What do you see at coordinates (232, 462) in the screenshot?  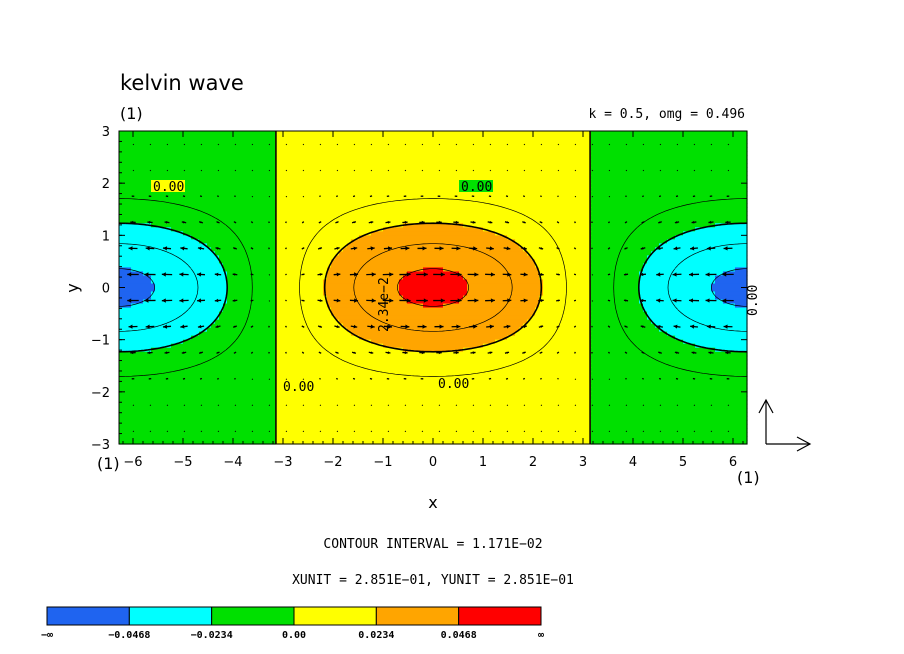 I see `x-tick-label: −4` at bounding box center [232, 462].